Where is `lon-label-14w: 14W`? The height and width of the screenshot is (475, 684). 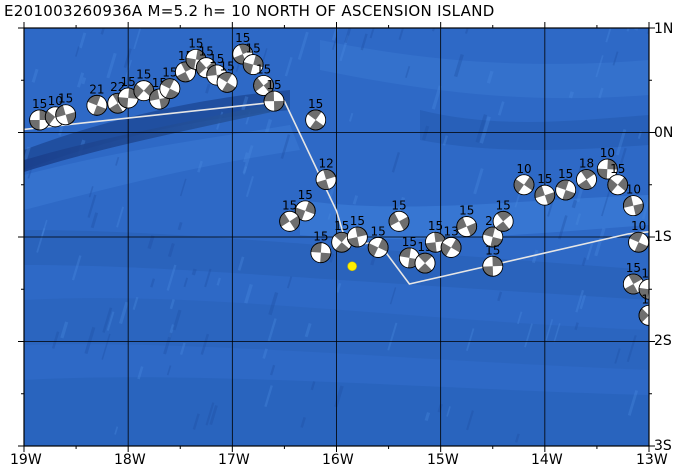
lon-label-14w: 14W is located at coordinates (547, 460).